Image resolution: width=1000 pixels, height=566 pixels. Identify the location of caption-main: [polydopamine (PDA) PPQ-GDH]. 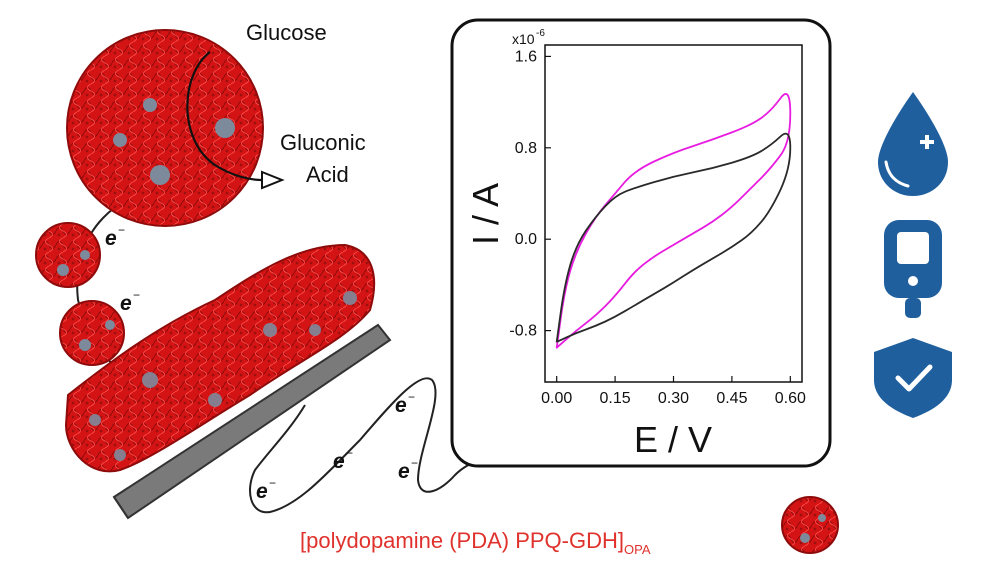
(462, 540).